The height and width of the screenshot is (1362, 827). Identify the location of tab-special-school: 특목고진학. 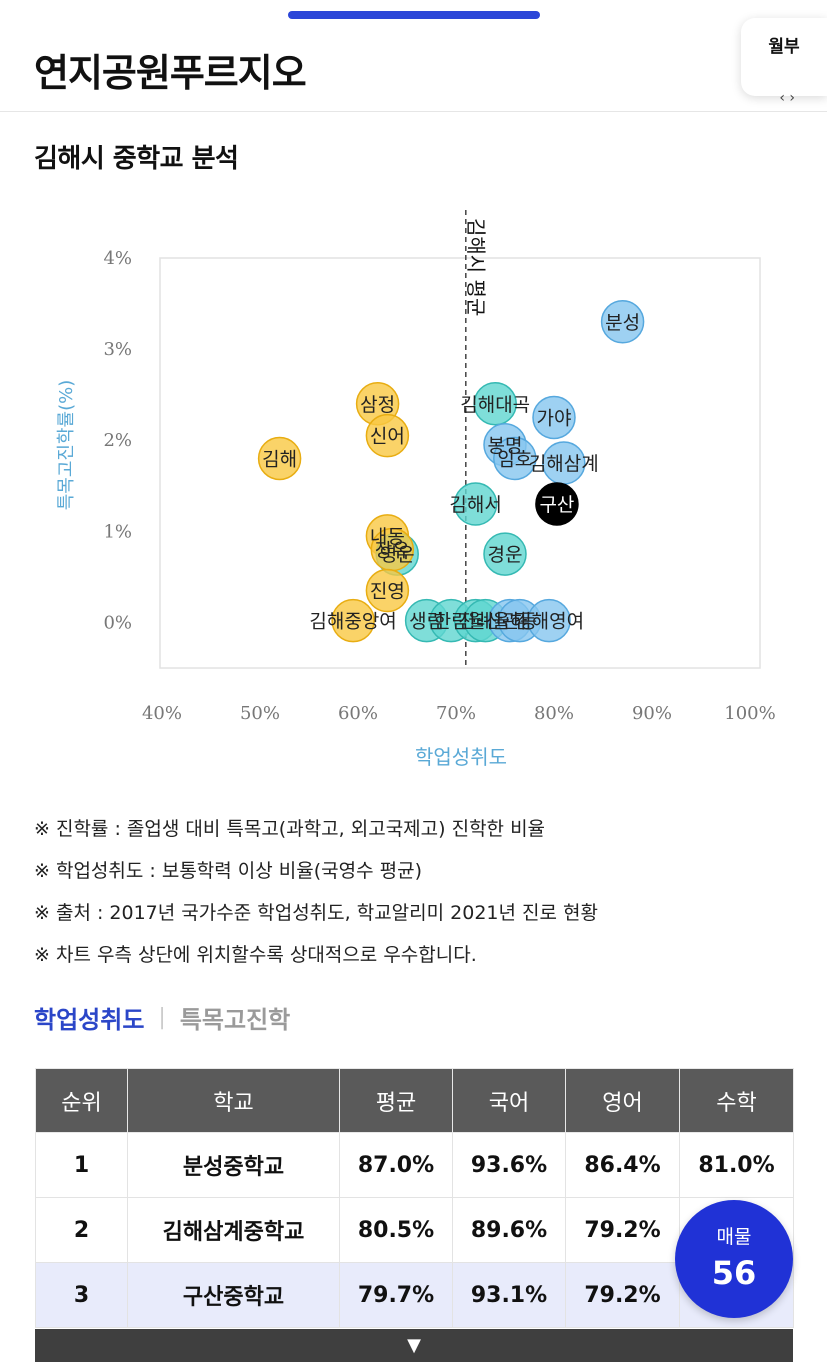
(235, 1020).